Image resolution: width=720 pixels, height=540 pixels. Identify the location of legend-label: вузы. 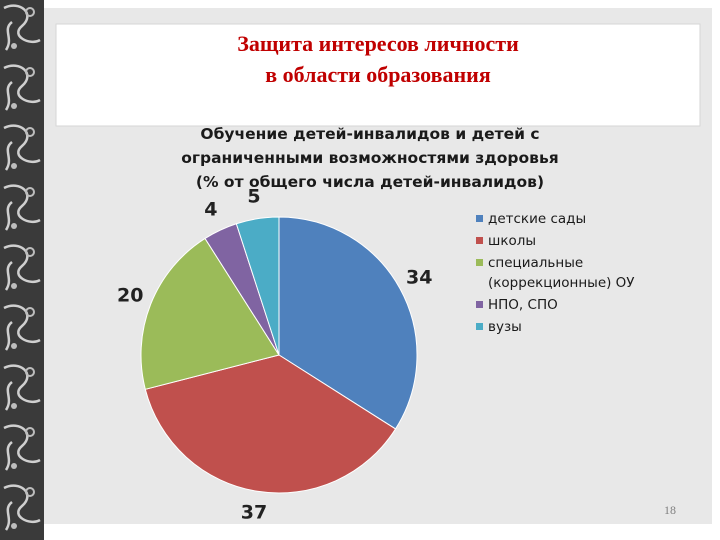
(505, 327).